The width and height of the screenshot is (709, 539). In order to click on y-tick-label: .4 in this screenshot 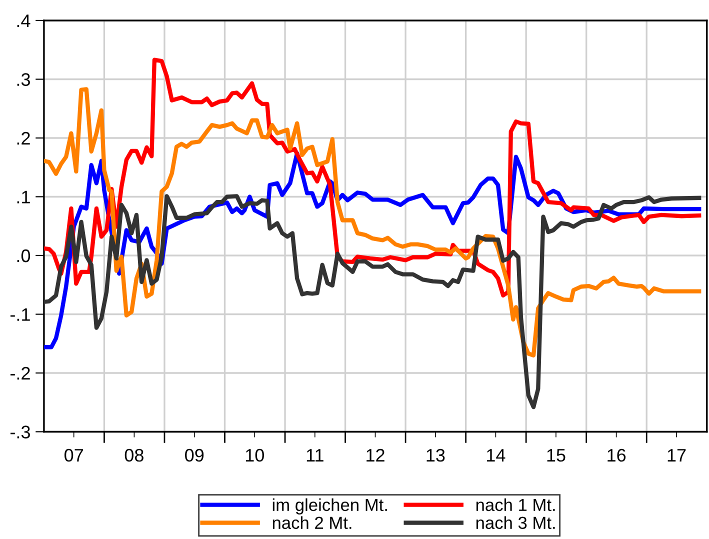, I will do `click(23, 21)`.